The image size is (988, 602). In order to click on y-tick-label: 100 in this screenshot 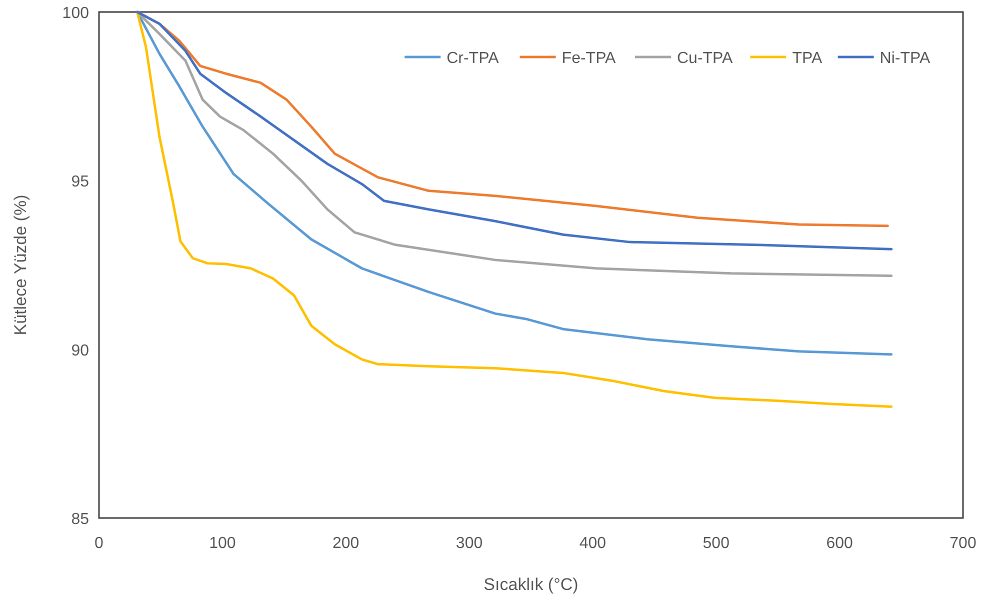, I will do `click(76, 13)`.